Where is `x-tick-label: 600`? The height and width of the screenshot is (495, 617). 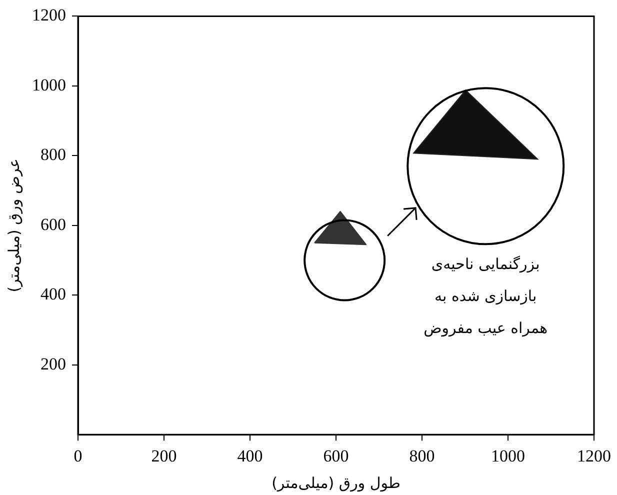
x-tick-label: 600 is located at coordinates (336, 456).